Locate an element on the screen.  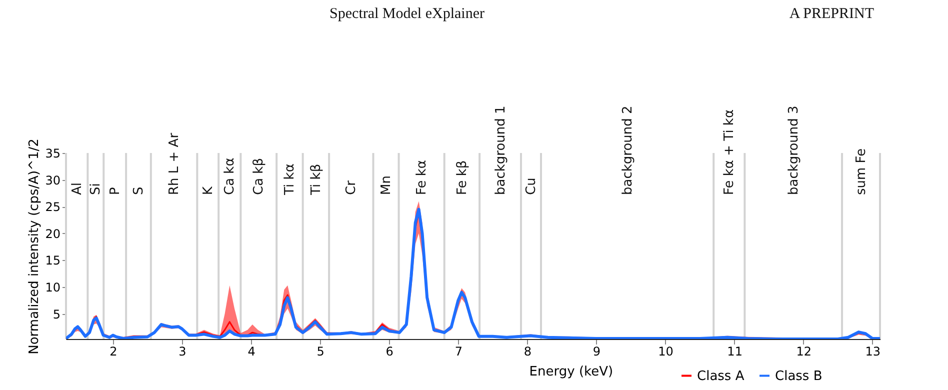
legend-label: Class A is located at coordinates (720, 376).